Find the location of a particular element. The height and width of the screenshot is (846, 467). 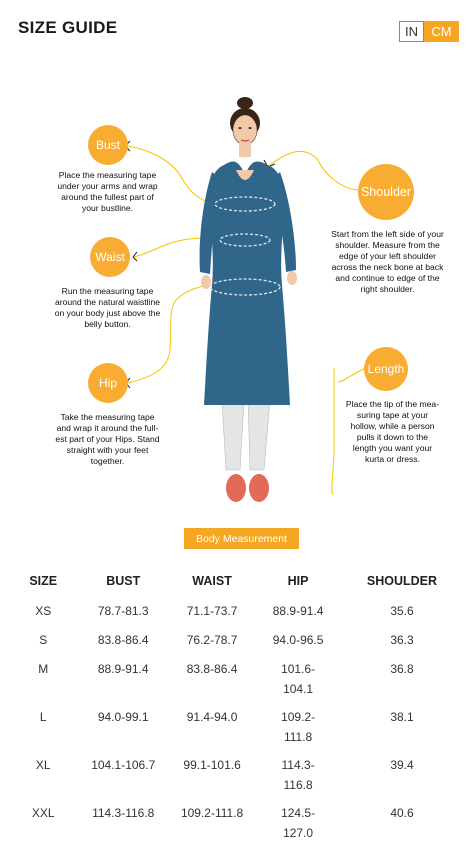

shoulder-connector is located at coordinates (314, 170).